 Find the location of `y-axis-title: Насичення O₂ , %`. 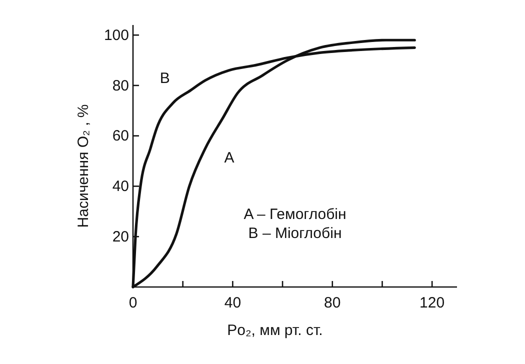

y-axis-title: Насичення O₂ , % is located at coordinates (83, 166).